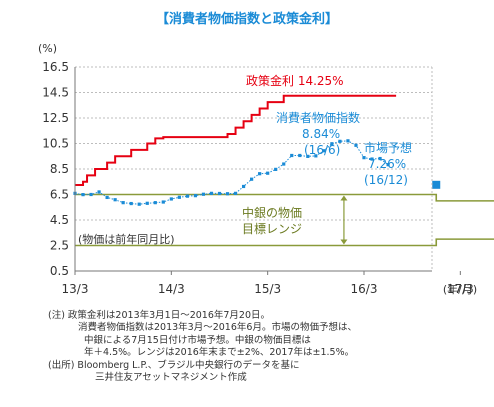 The height and width of the screenshot is (407, 494). Describe the element at coordinates (59, 195) in the screenshot. I see `y-tick-label: 6.5` at that location.